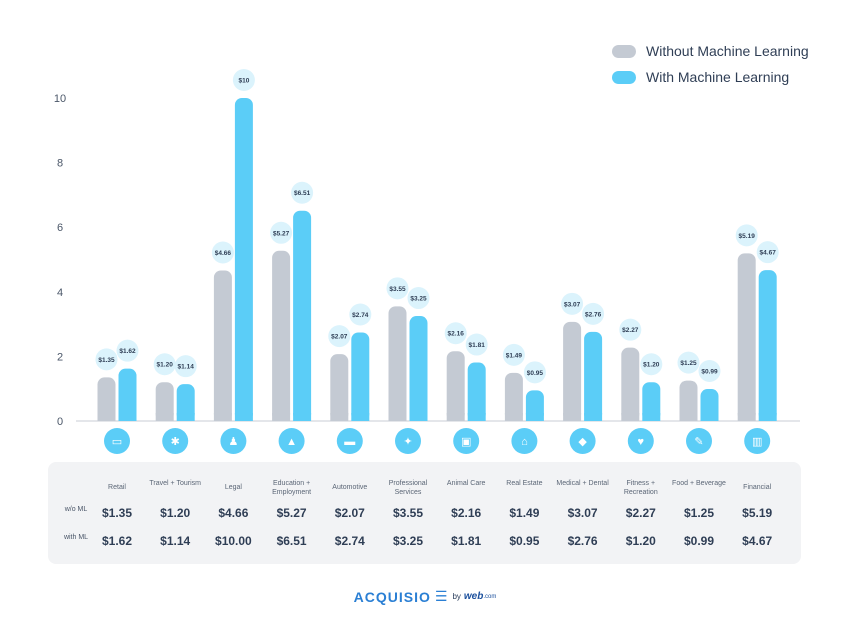  What do you see at coordinates (640, 441) in the screenshot?
I see `heart-icon` at bounding box center [640, 441].